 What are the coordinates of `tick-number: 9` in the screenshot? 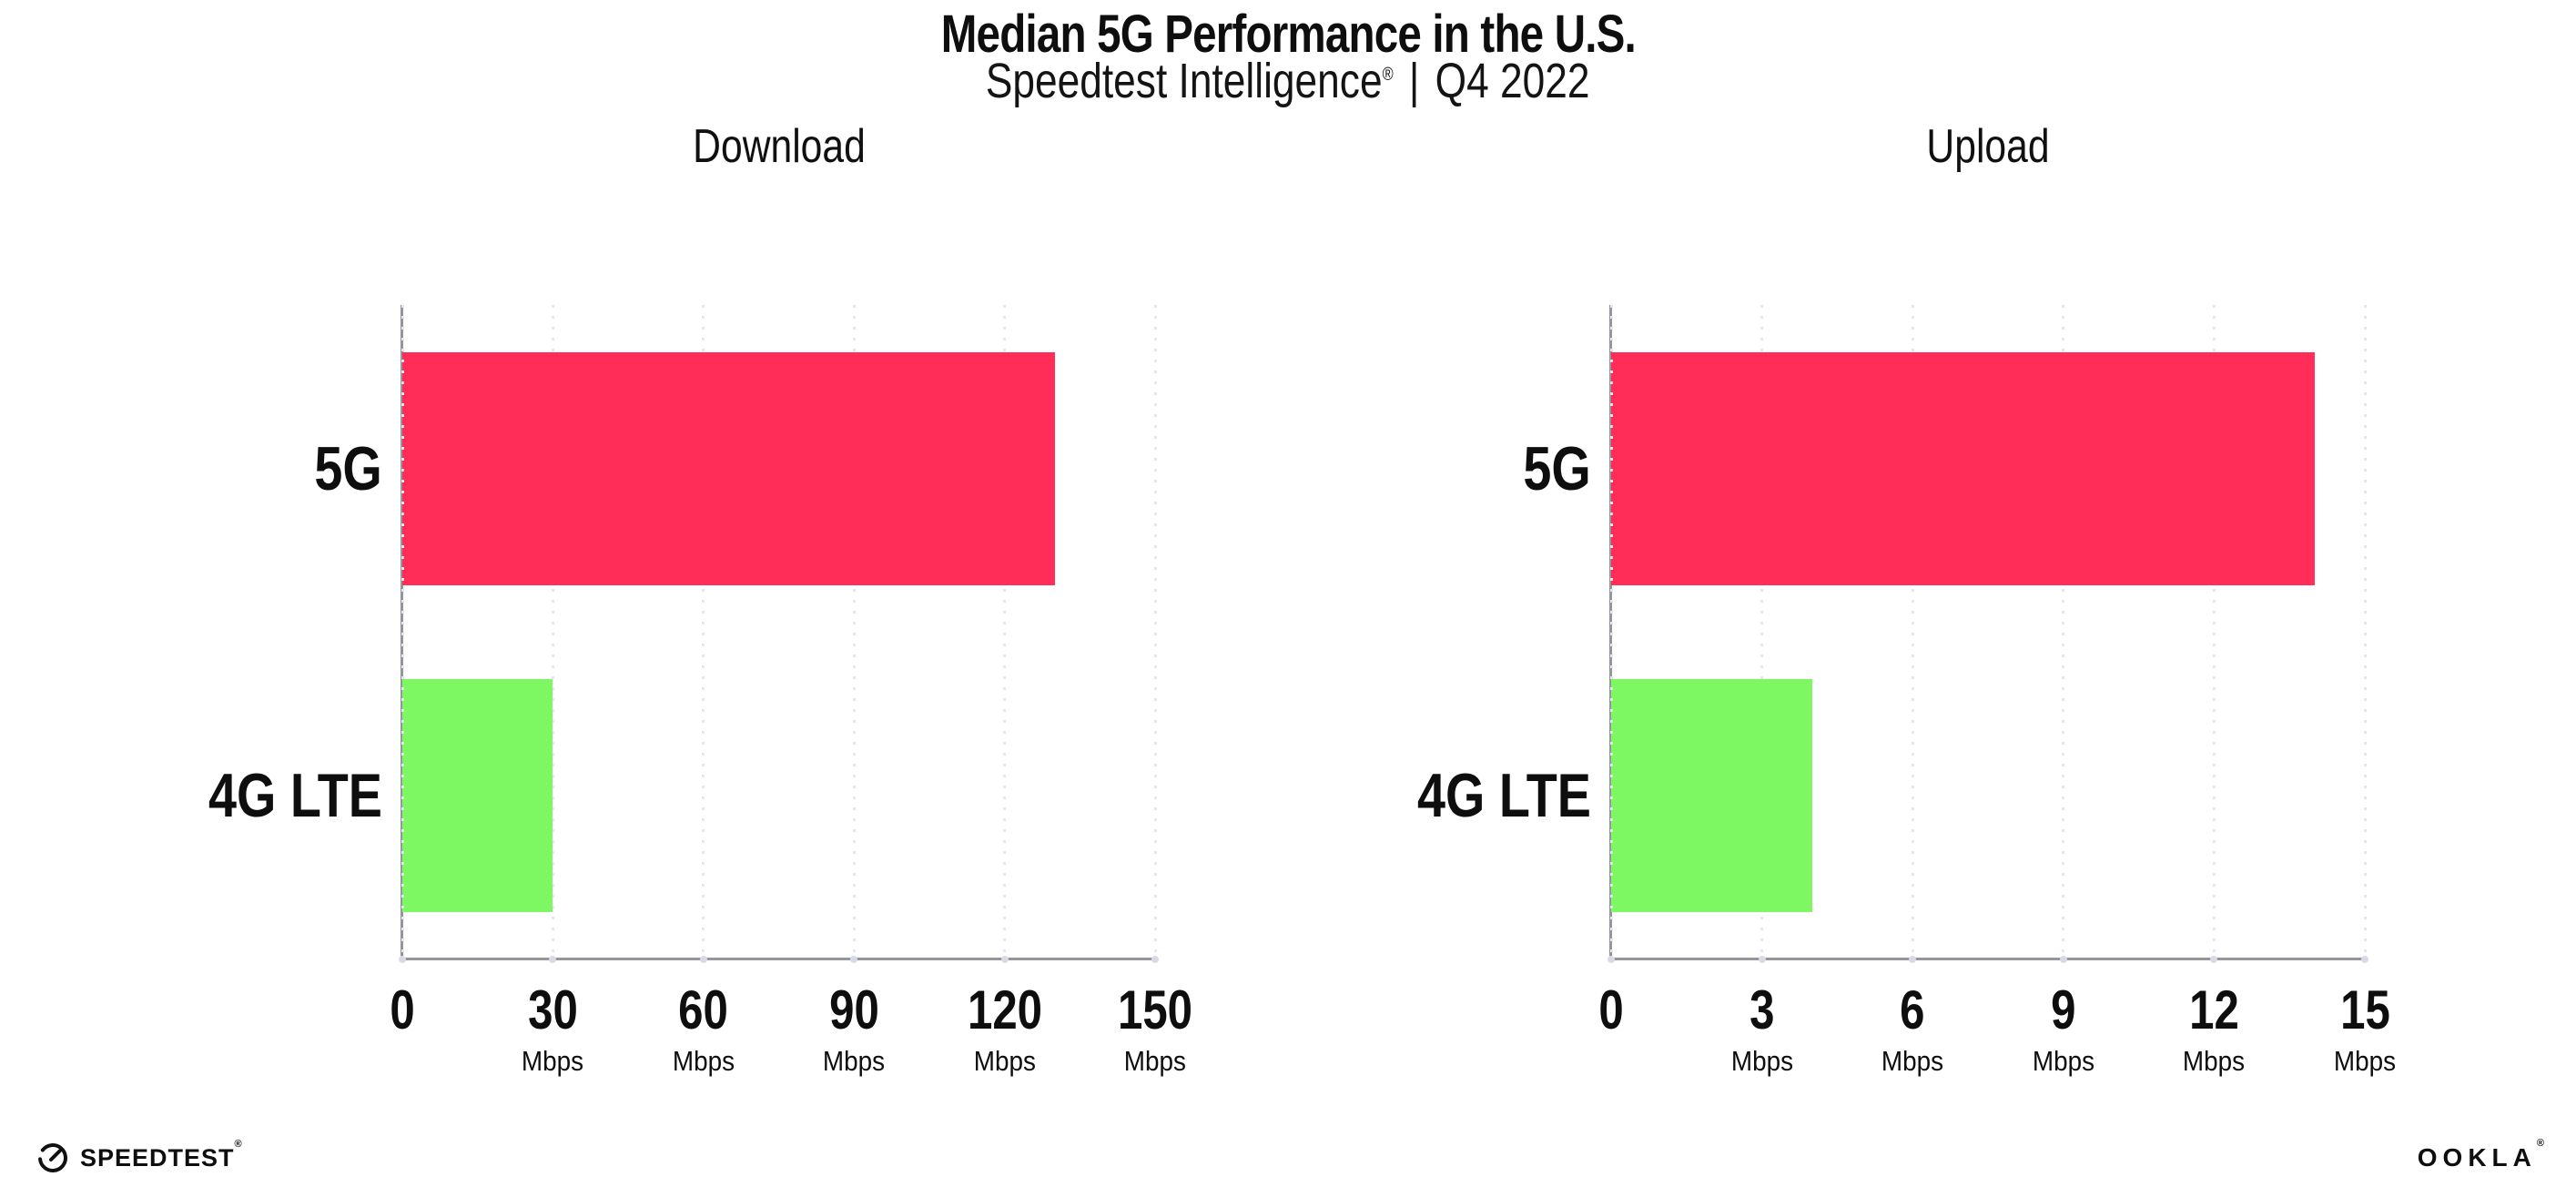 It's located at (2063, 1010).